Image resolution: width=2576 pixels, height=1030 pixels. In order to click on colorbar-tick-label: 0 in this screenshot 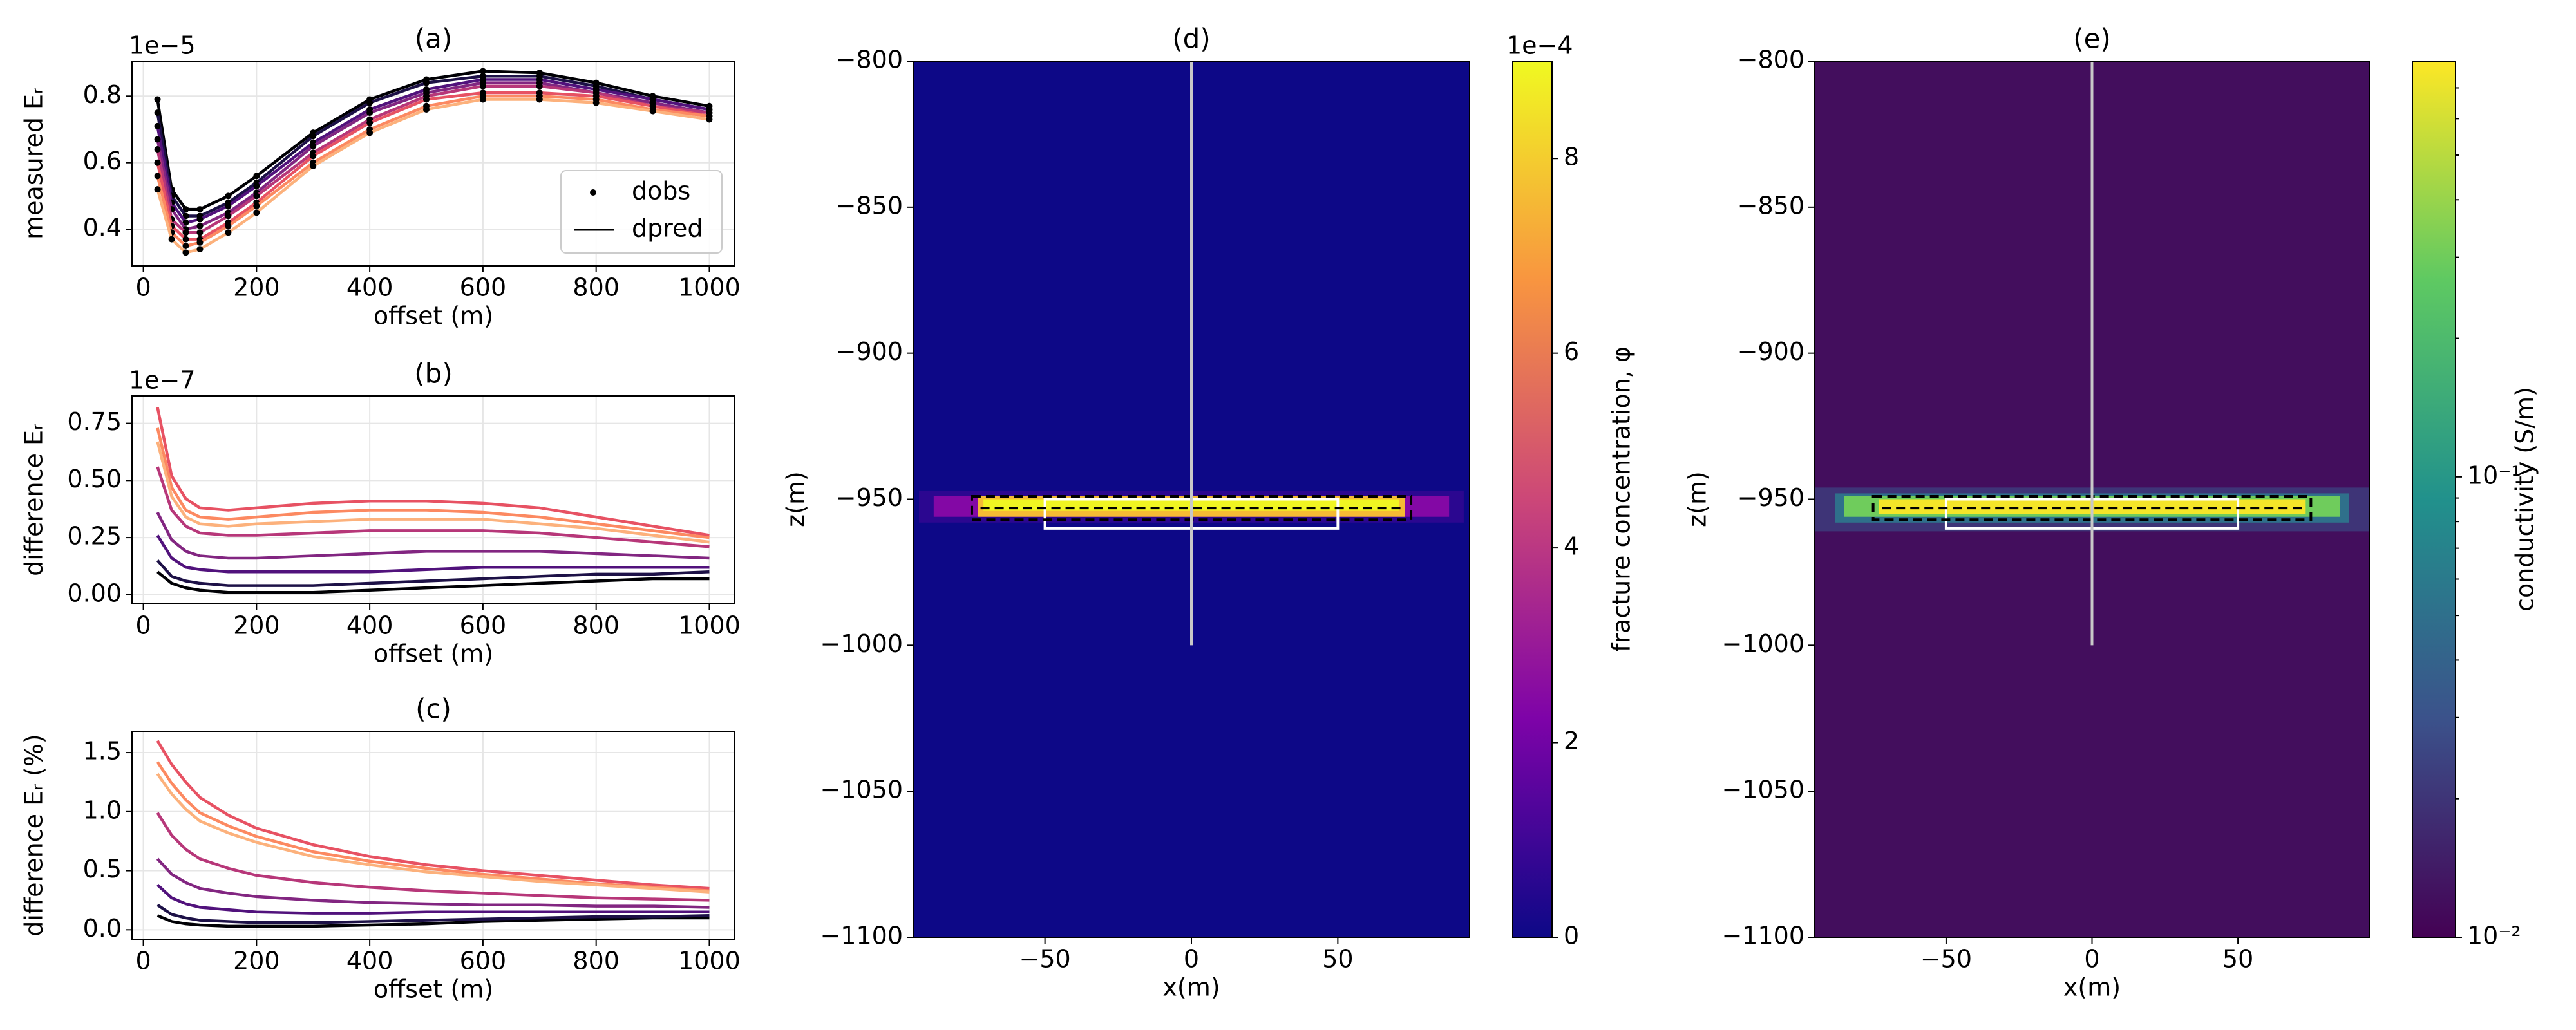, I will do `click(1572, 936)`.